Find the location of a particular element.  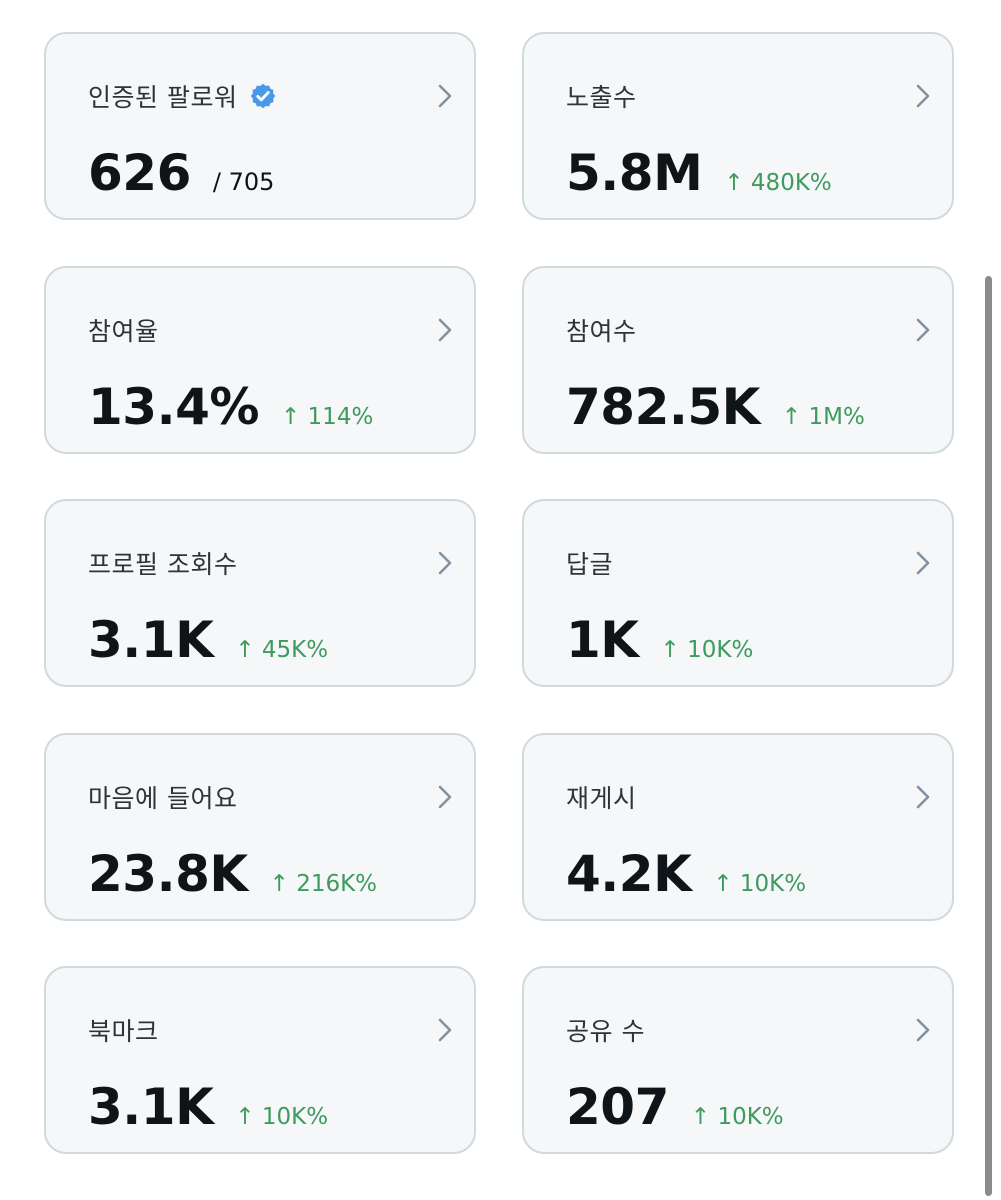

card-shares: 공유 수 207 ↑ 10K% is located at coordinates (738, 1060).